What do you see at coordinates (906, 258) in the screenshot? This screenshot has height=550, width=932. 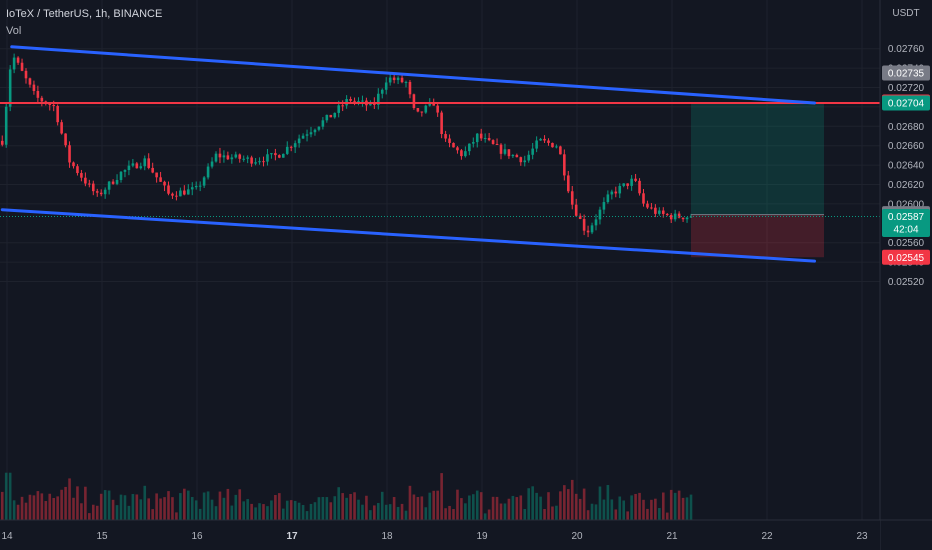 I see `price-badge-label: 0.02545` at bounding box center [906, 258].